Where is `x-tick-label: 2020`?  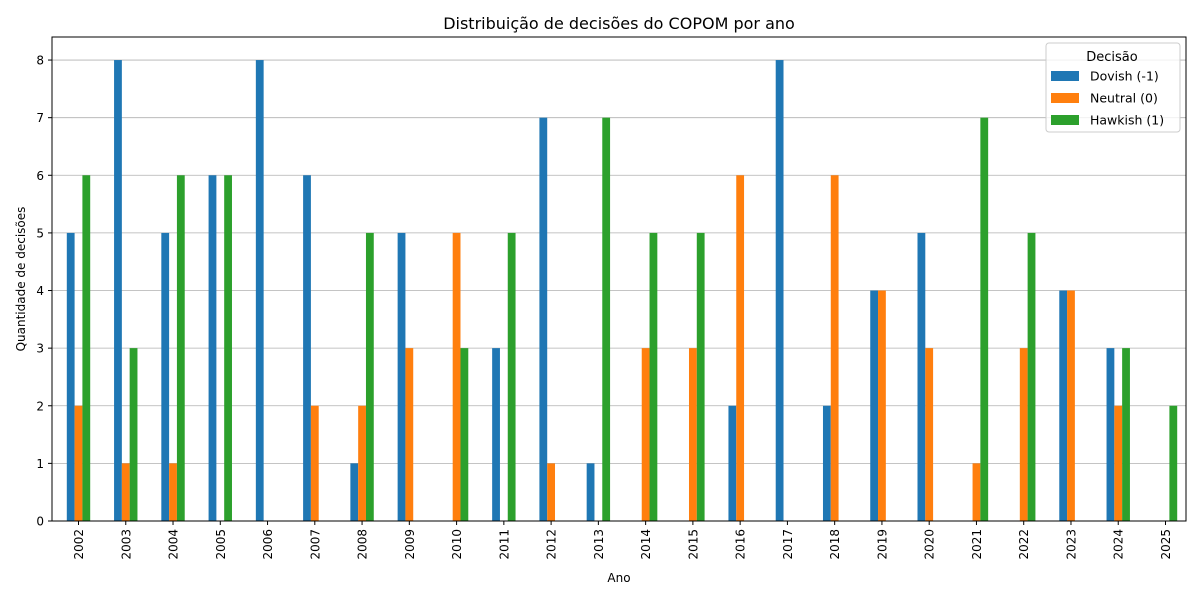
x-tick-label: 2020 is located at coordinates (930, 544).